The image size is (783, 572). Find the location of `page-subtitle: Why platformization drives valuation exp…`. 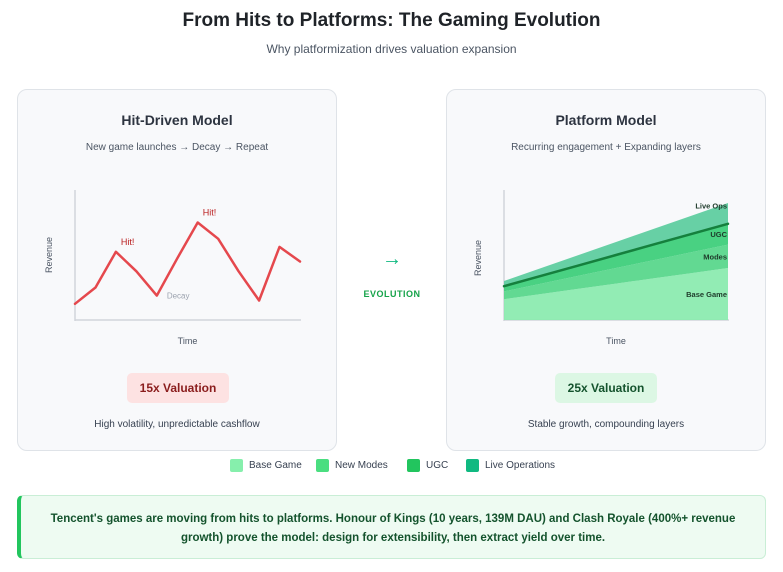

page-subtitle: Why platformization drives valuation exp… is located at coordinates (391, 49).